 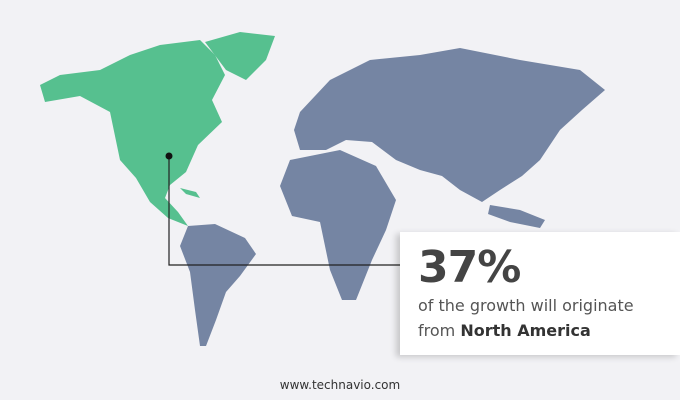 What do you see at coordinates (169, 156) in the screenshot?
I see `location-marker` at bounding box center [169, 156].